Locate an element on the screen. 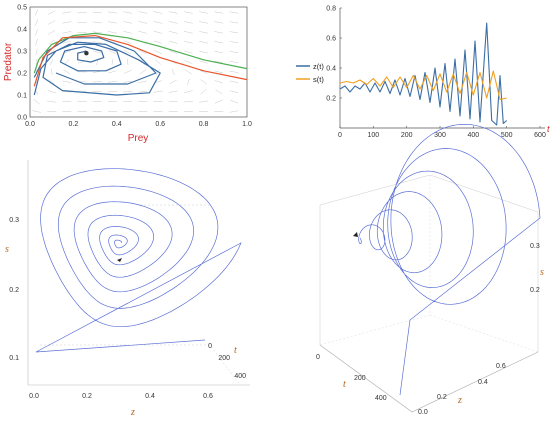  oblique-s-tick-1: 0.3 is located at coordinates (535, 246).